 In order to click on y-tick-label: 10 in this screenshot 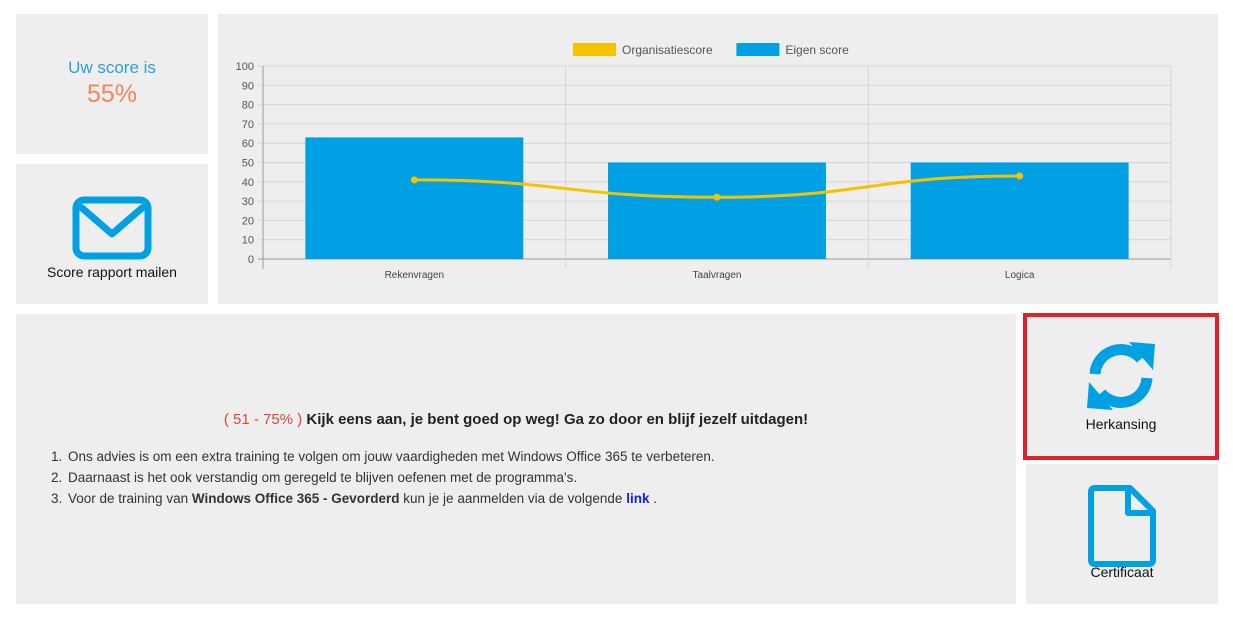, I will do `click(248, 241)`.